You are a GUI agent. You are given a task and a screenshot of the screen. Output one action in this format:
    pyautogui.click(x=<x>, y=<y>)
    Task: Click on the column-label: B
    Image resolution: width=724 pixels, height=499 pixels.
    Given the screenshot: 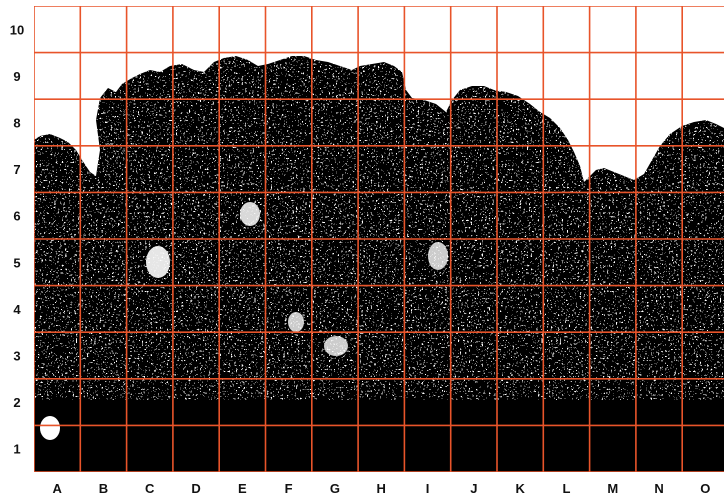 What is the action you would take?
    pyautogui.click(x=103, y=488)
    